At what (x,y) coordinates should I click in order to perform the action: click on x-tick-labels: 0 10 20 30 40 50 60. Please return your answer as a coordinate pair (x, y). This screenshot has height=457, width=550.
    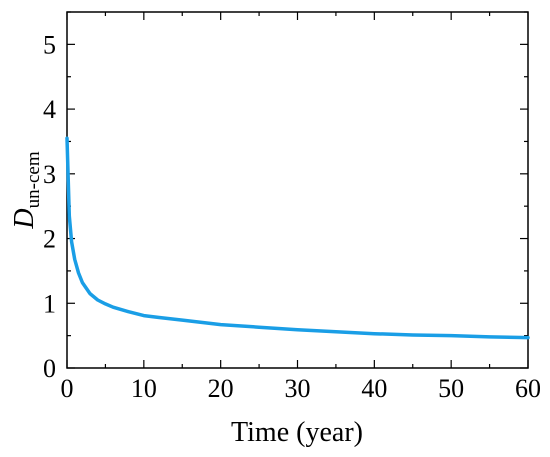
    Looking at the image, I should click on (301, 388).